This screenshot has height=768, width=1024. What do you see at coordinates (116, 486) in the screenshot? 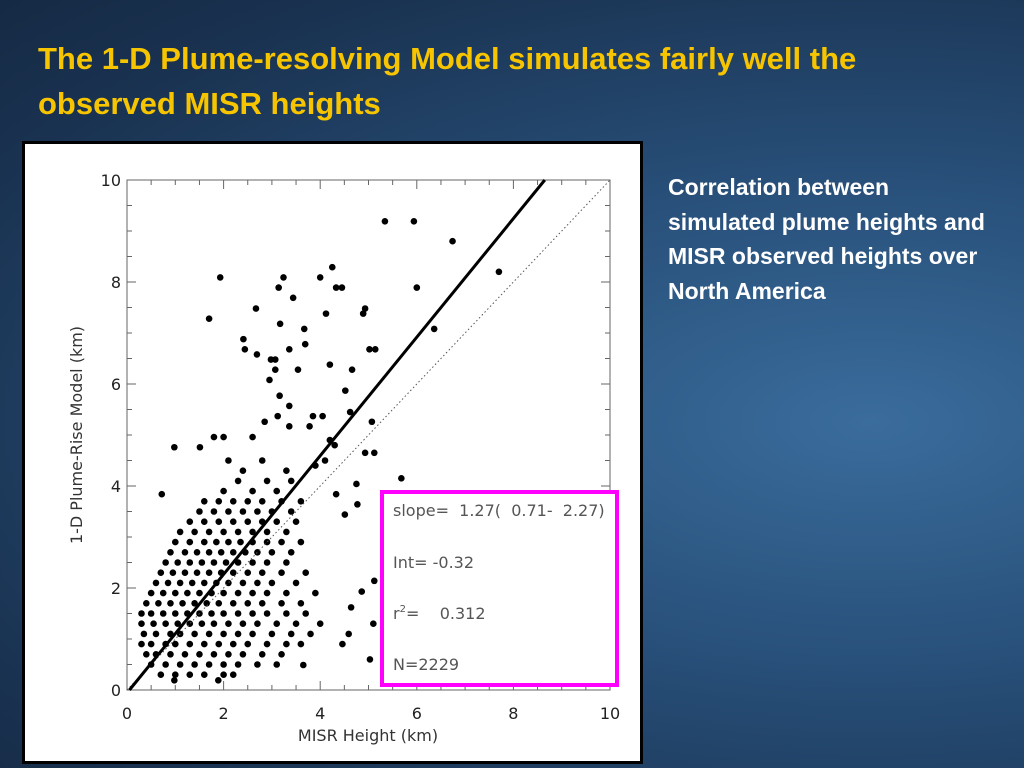
I see `y-tick-label: 4` at bounding box center [116, 486].